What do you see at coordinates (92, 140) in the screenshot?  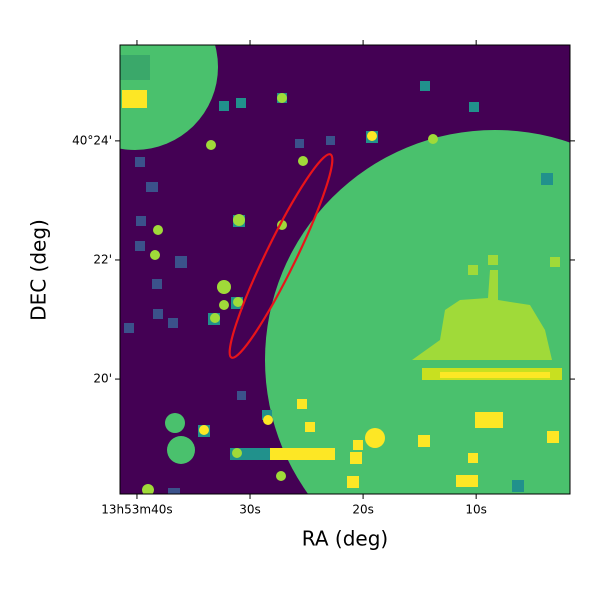 I see `y-tick-label: 40°24'` at bounding box center [92, 140].